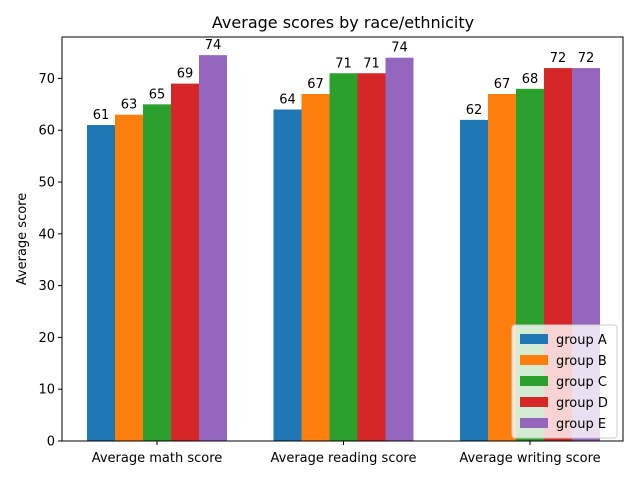 The width and height of the screenshot is (640, 480). I want to click on x-tick-label: Average reading score, so click(344, 458).